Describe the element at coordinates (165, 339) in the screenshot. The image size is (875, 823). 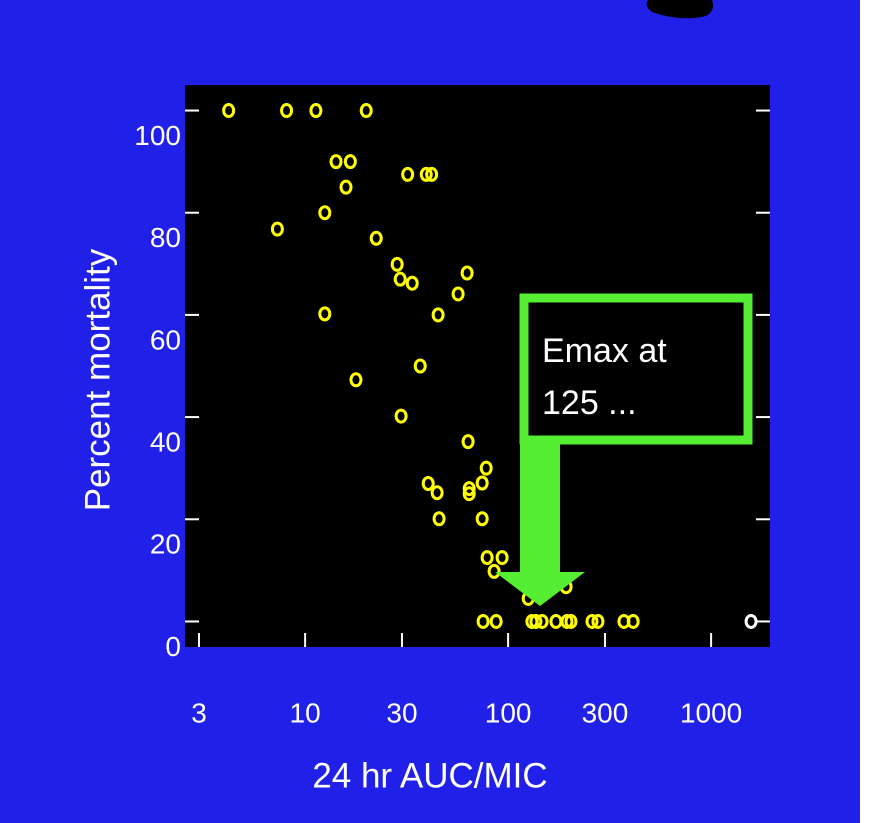
I see `y-tick-label: 60` at that location.